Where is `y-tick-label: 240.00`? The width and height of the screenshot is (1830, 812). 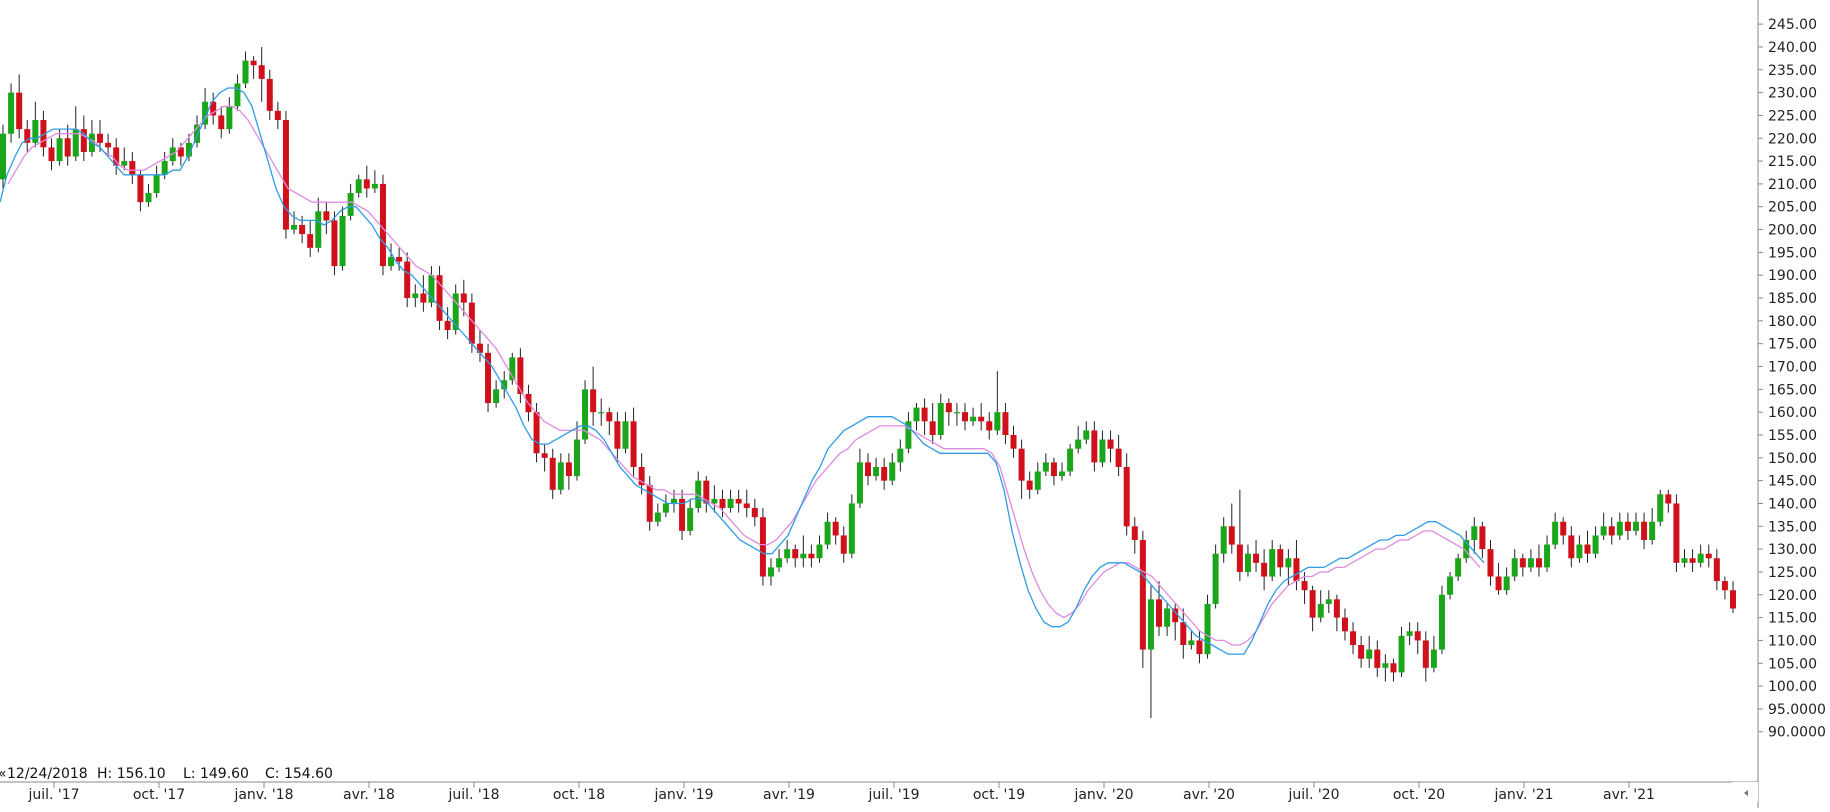 y-tick-label: 240.00 is located at coordinates (1792, 48).